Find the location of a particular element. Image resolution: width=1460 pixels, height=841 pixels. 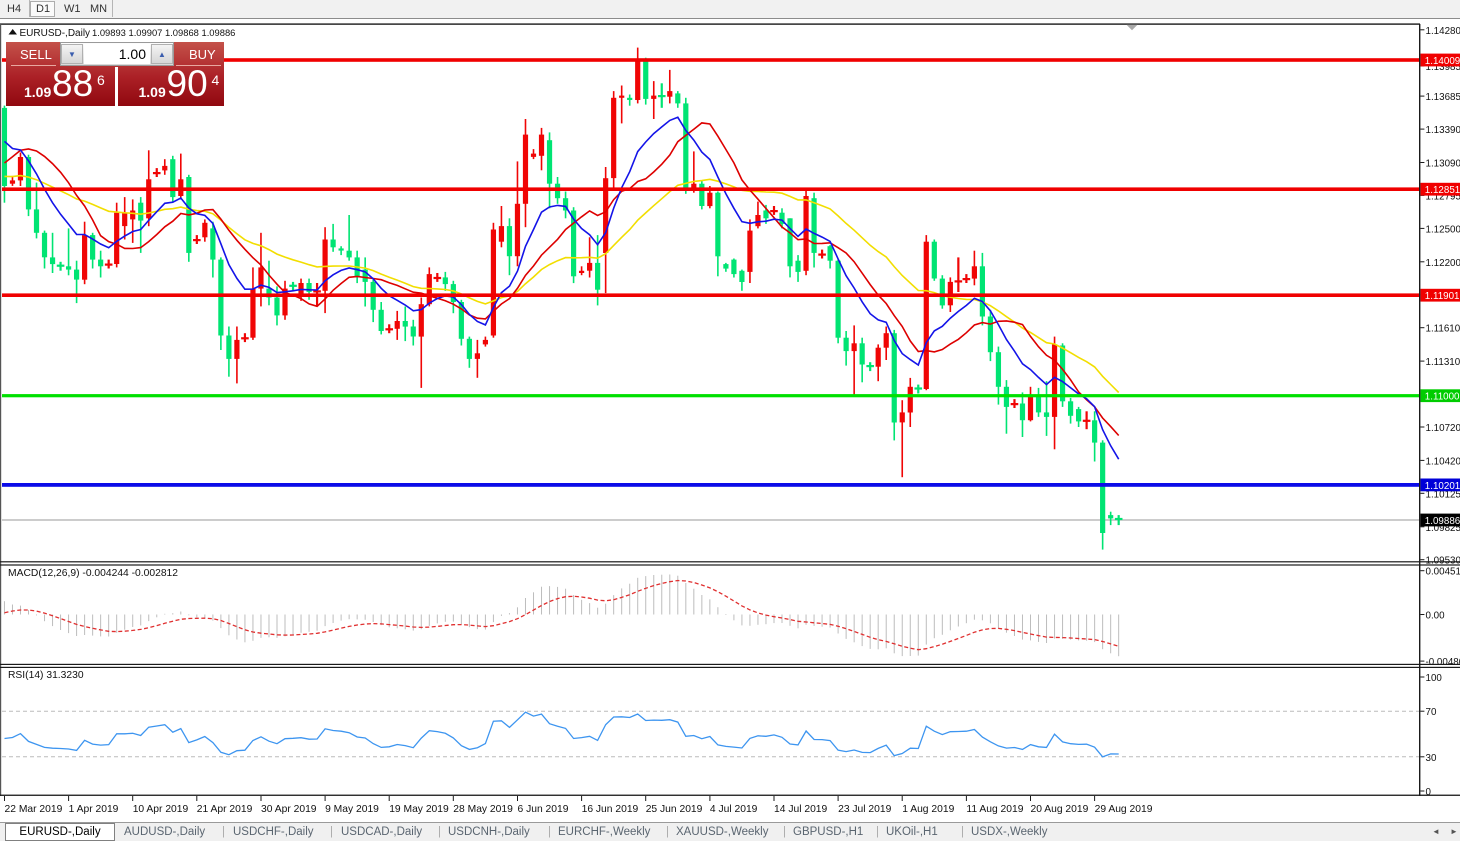

svg-text: 1.10420 is located at coordinates (1443, 461).